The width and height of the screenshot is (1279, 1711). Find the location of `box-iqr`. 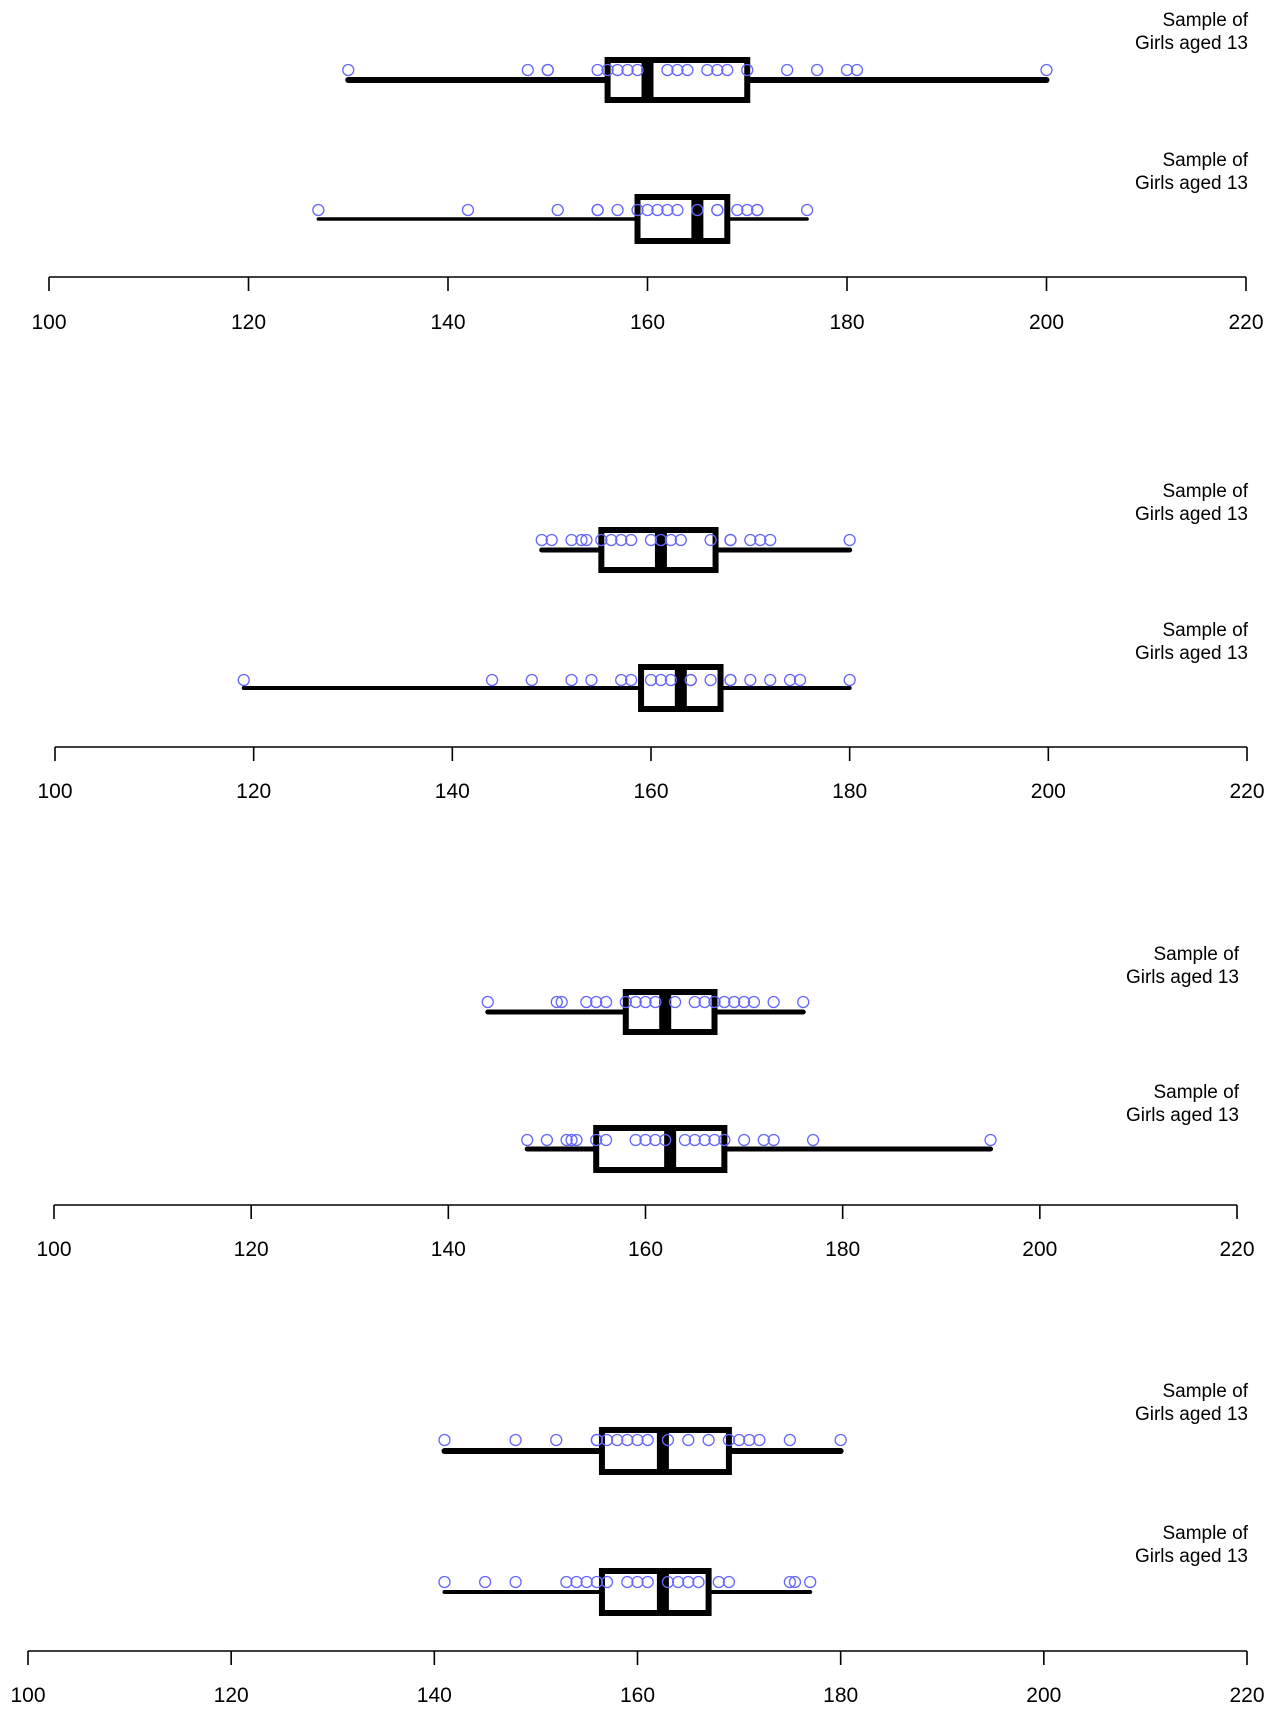

box-iqr is located at coordinates (660, 1149).